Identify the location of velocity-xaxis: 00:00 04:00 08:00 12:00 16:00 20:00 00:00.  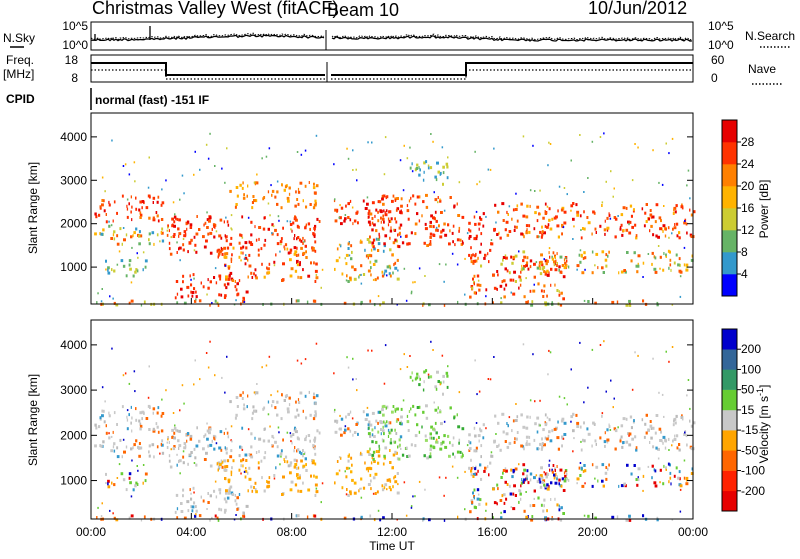
(392, 526).